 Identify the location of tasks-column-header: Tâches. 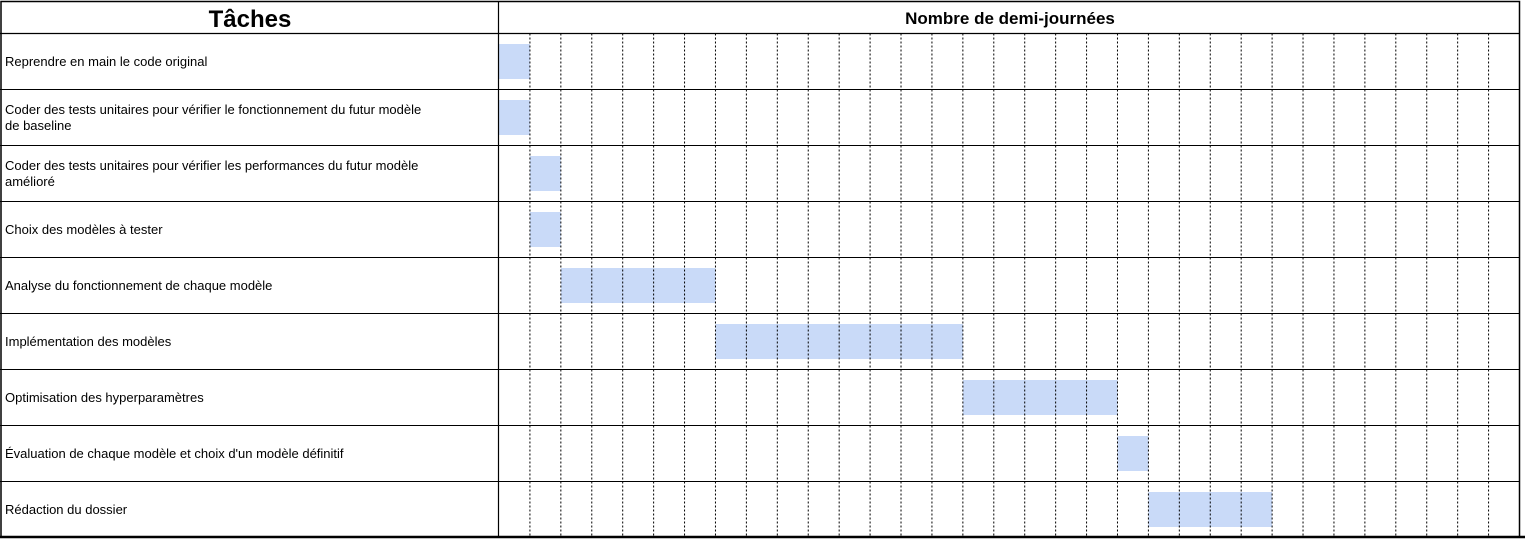
(250, 19).